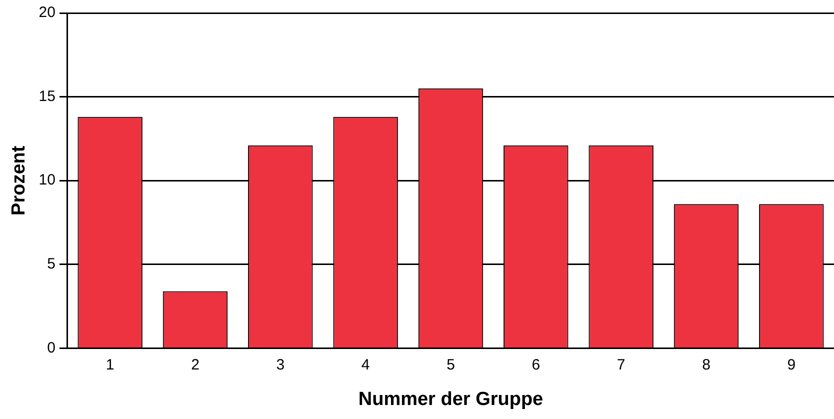 The width and height of the screenshot is (834, 419). Describe the element at coordinates (47, 13) in the screenshot. I see `y-tick-label: 20` at that location.